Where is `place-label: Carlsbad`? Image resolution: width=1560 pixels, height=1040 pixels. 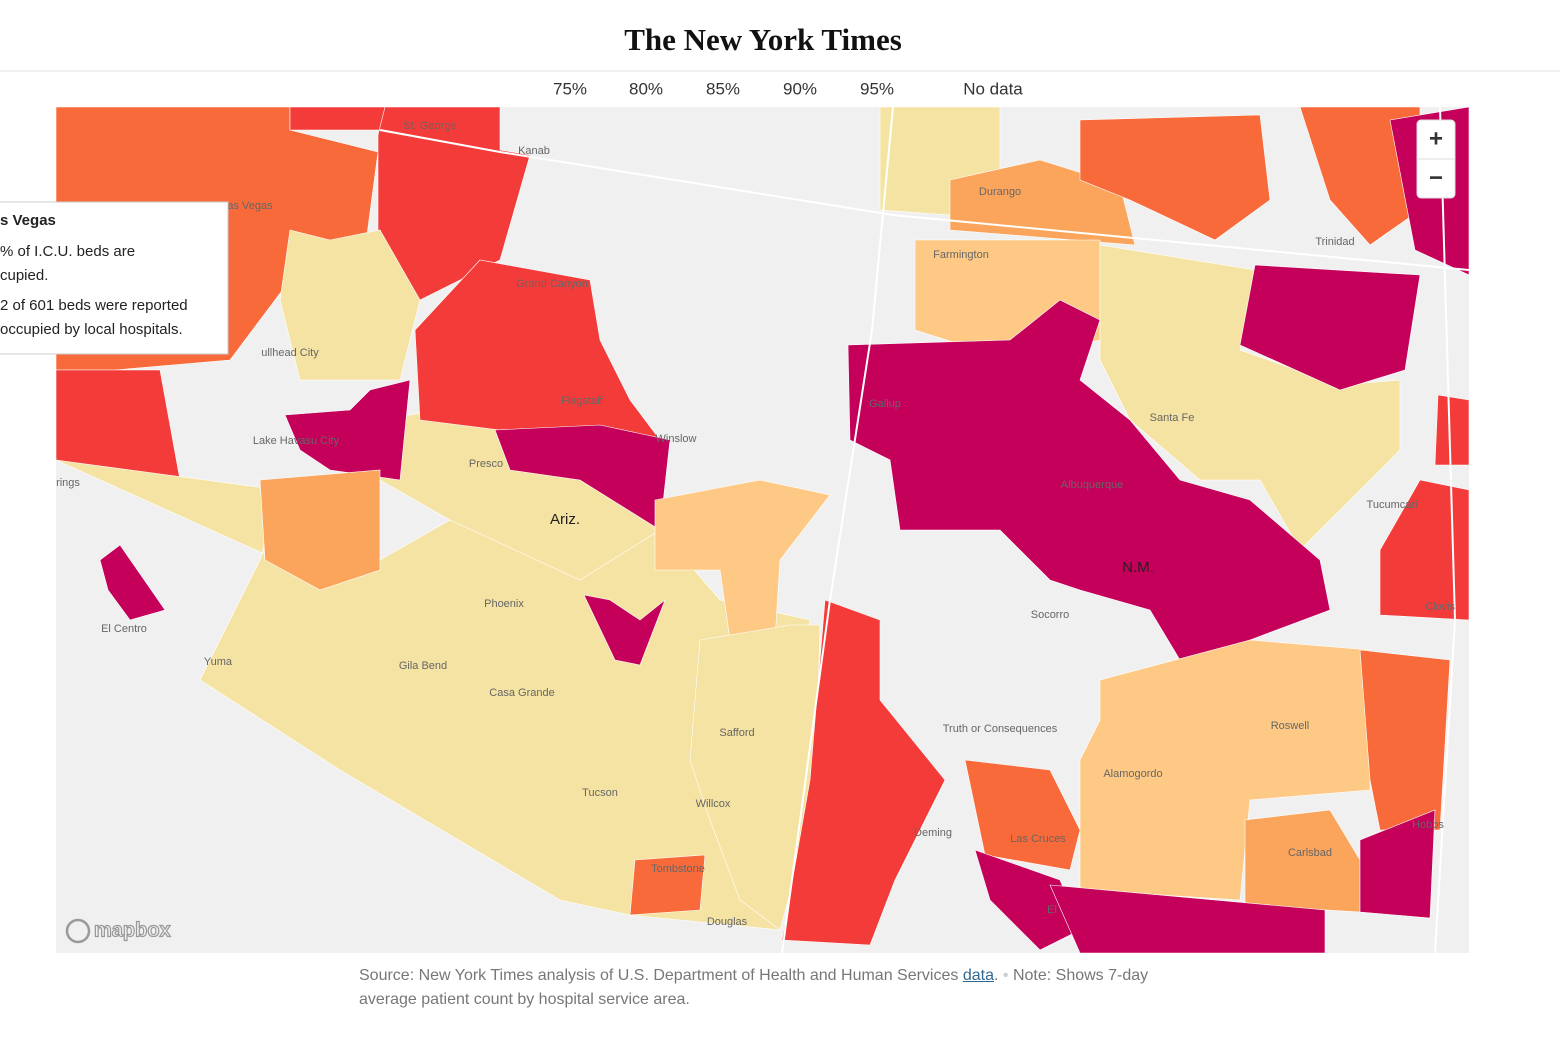 place-label: Carlsbad is located at coordinates (1310, 853).